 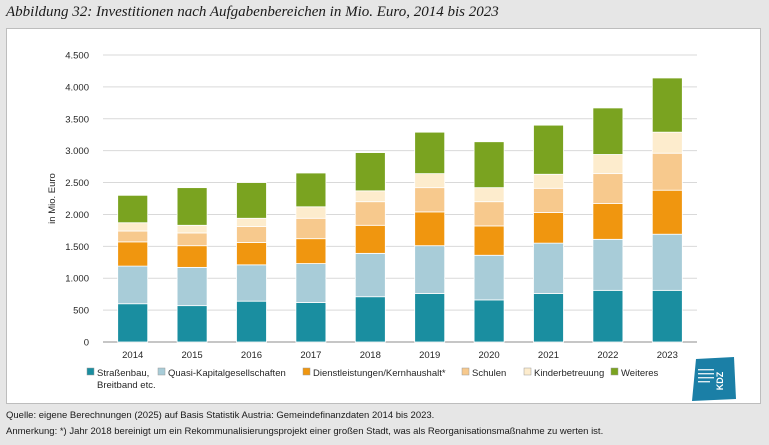 I want to click on y-tick-label: 2.000, so click(x=77, y=215).